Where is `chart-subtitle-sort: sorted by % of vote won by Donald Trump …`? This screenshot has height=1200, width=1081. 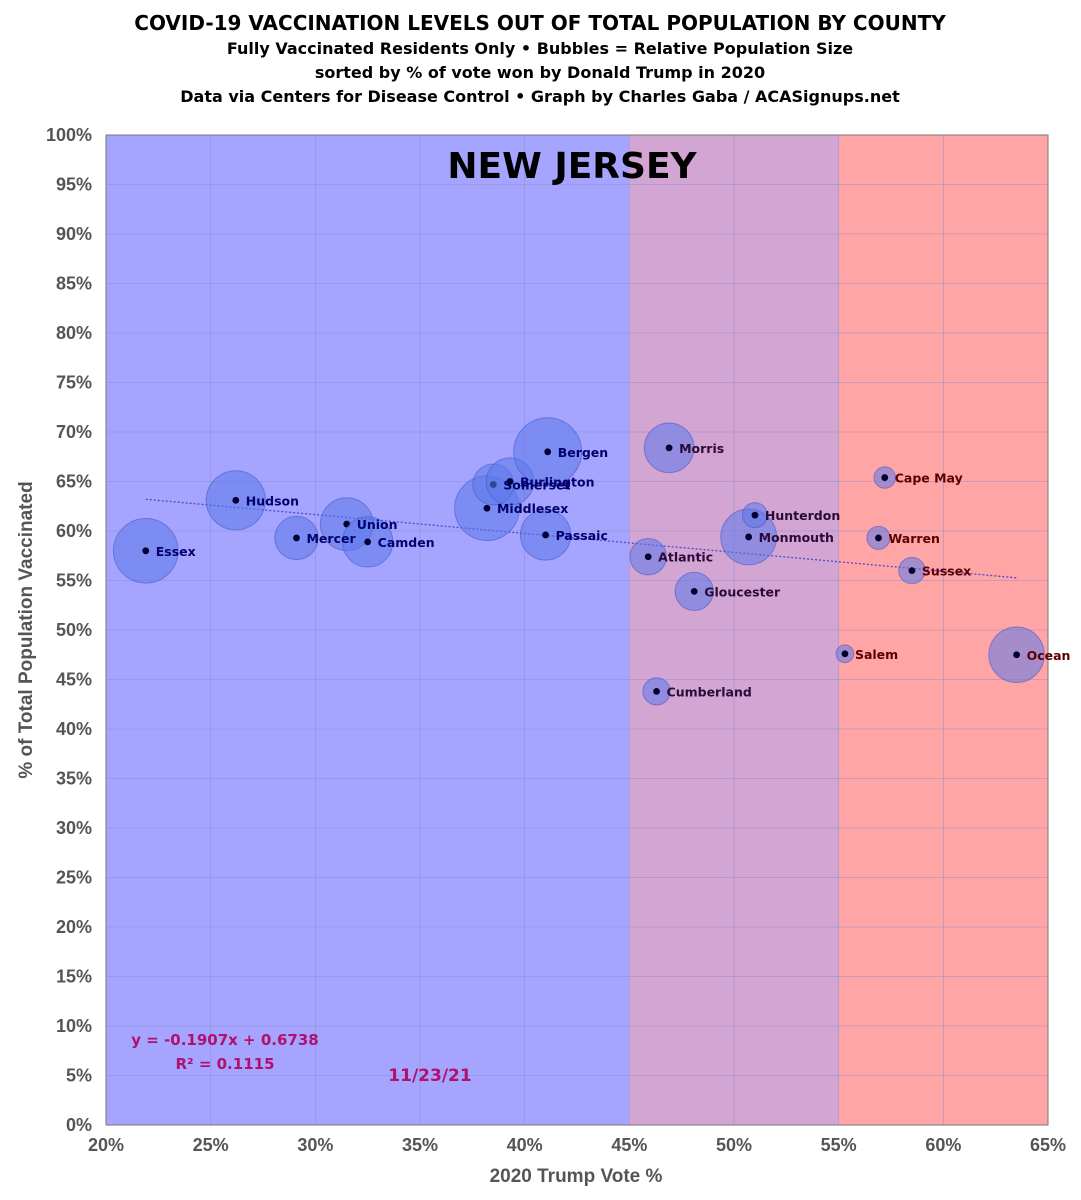
chart-subtitle-sort: sorted by % of vote won by Donald Trump … is located at coordinates (540, 72).